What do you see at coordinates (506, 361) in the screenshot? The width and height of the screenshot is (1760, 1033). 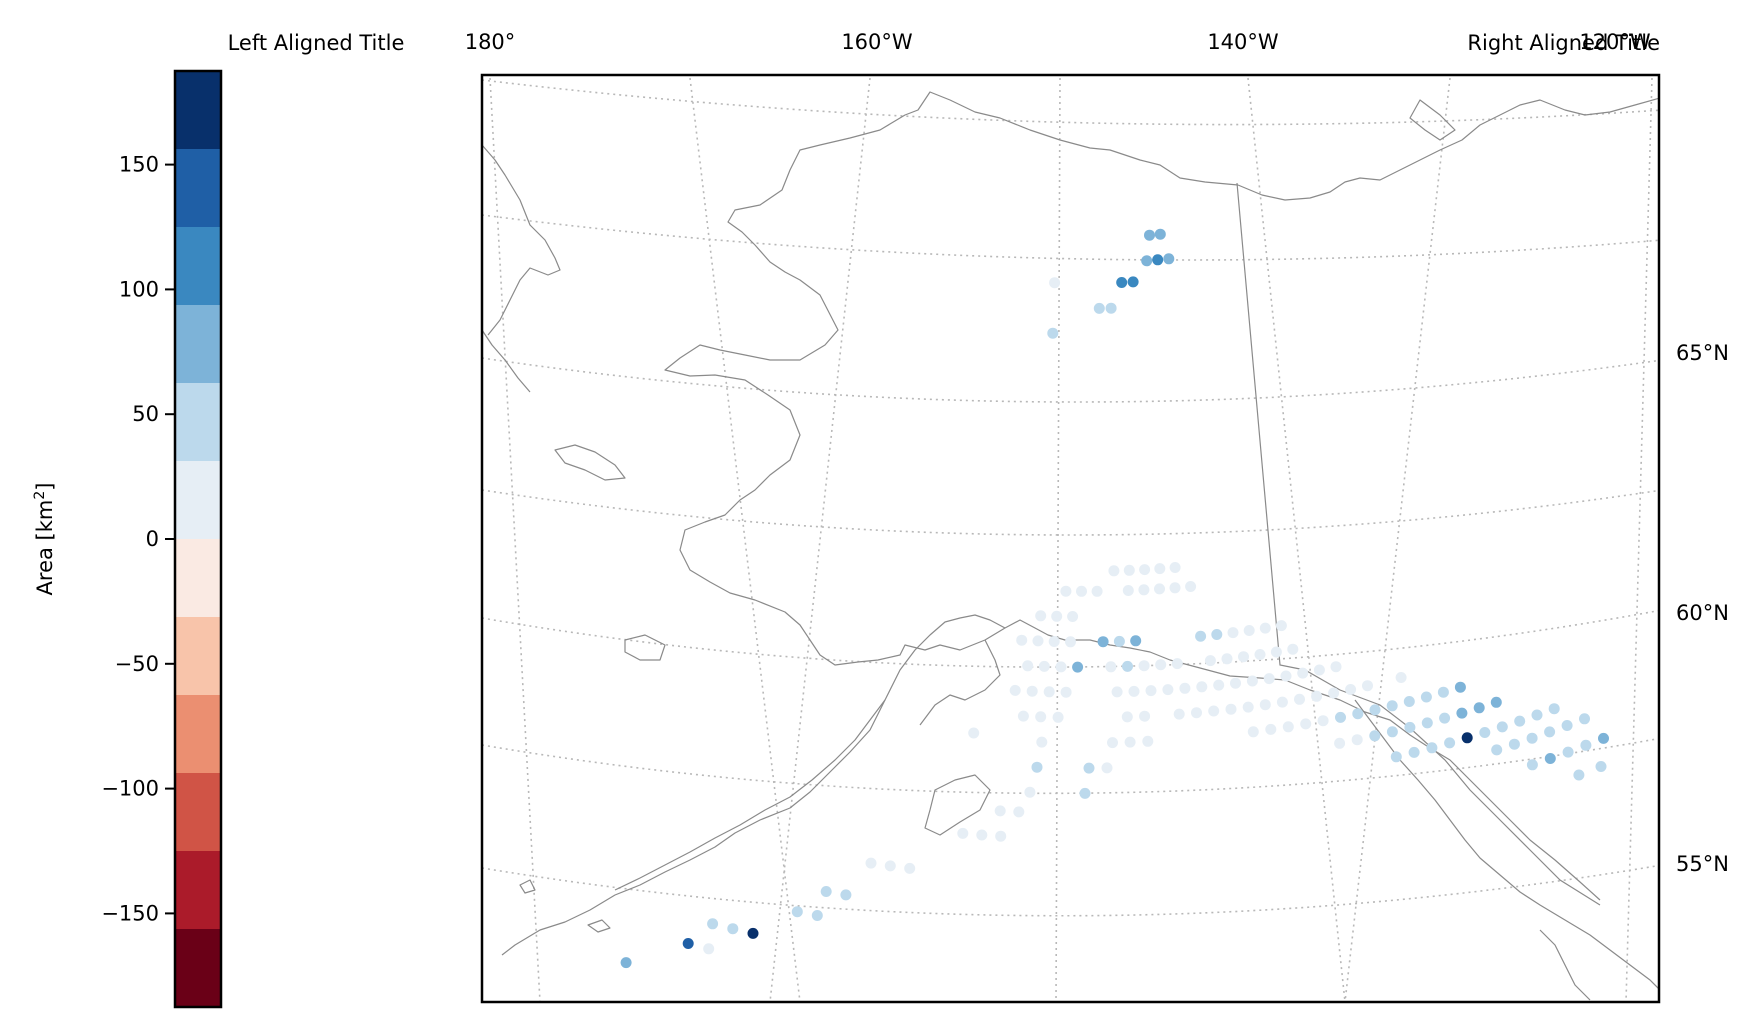 I see `chukotka-coastline` at bounding box center [506, 361].